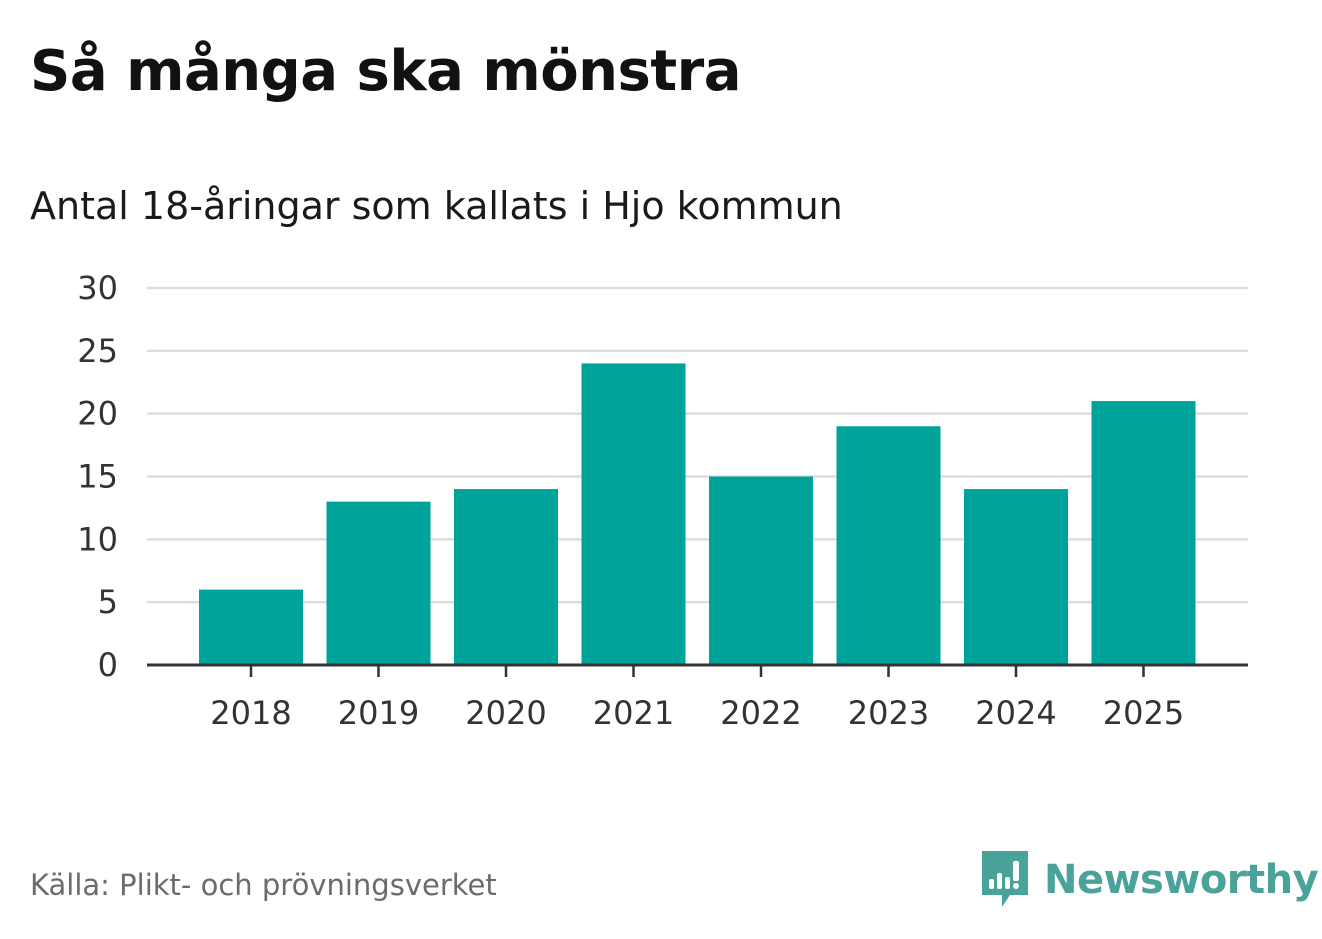 The width and height of the screenshot is (1322, 939). What do you see at coordinates (251, 627) in the screenshot?
I see `bar-2018` at bounding box center [251, 627].